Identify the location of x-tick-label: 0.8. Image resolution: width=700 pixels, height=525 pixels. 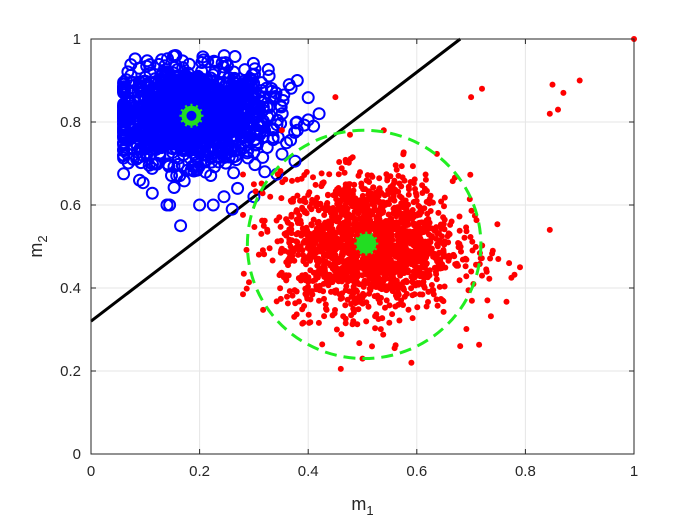
(525, 471).